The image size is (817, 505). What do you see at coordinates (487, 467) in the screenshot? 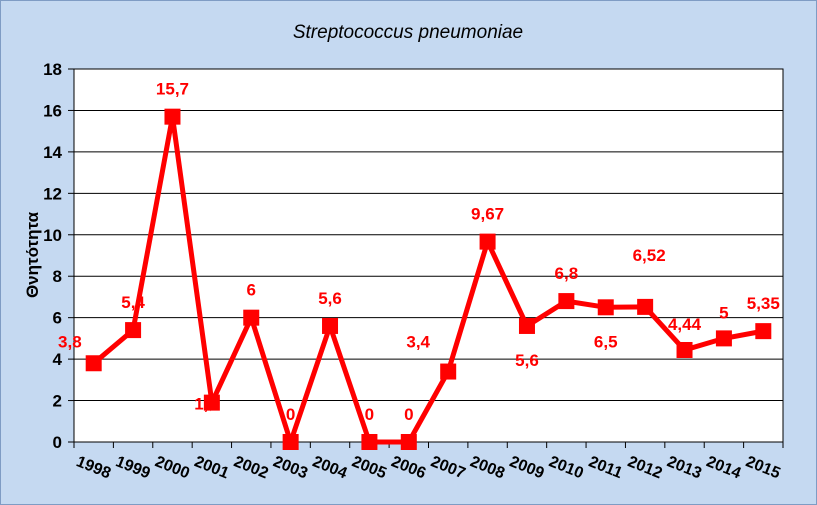
I see `x-tick-label: 2008` at bounding box center [487, 467].